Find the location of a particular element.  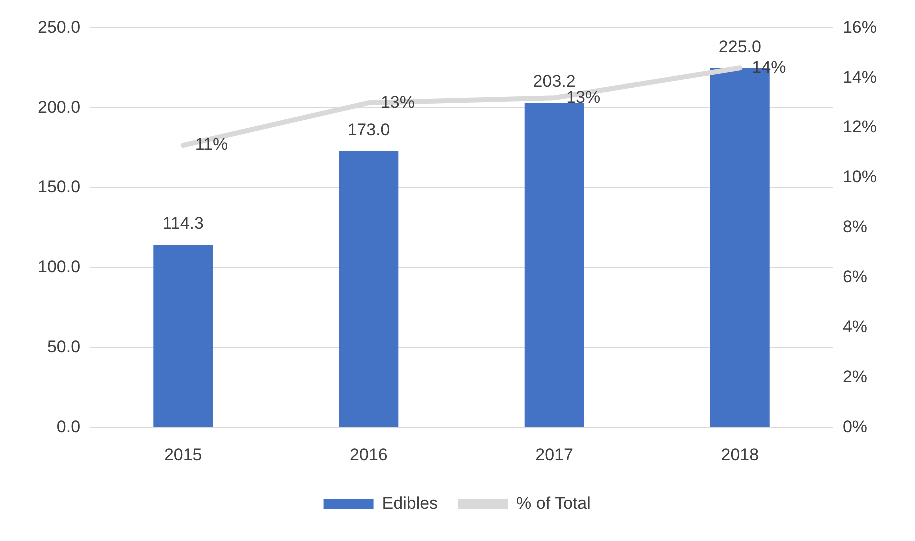

y2-tick-label: 4% is located at coordinates (855, 326).